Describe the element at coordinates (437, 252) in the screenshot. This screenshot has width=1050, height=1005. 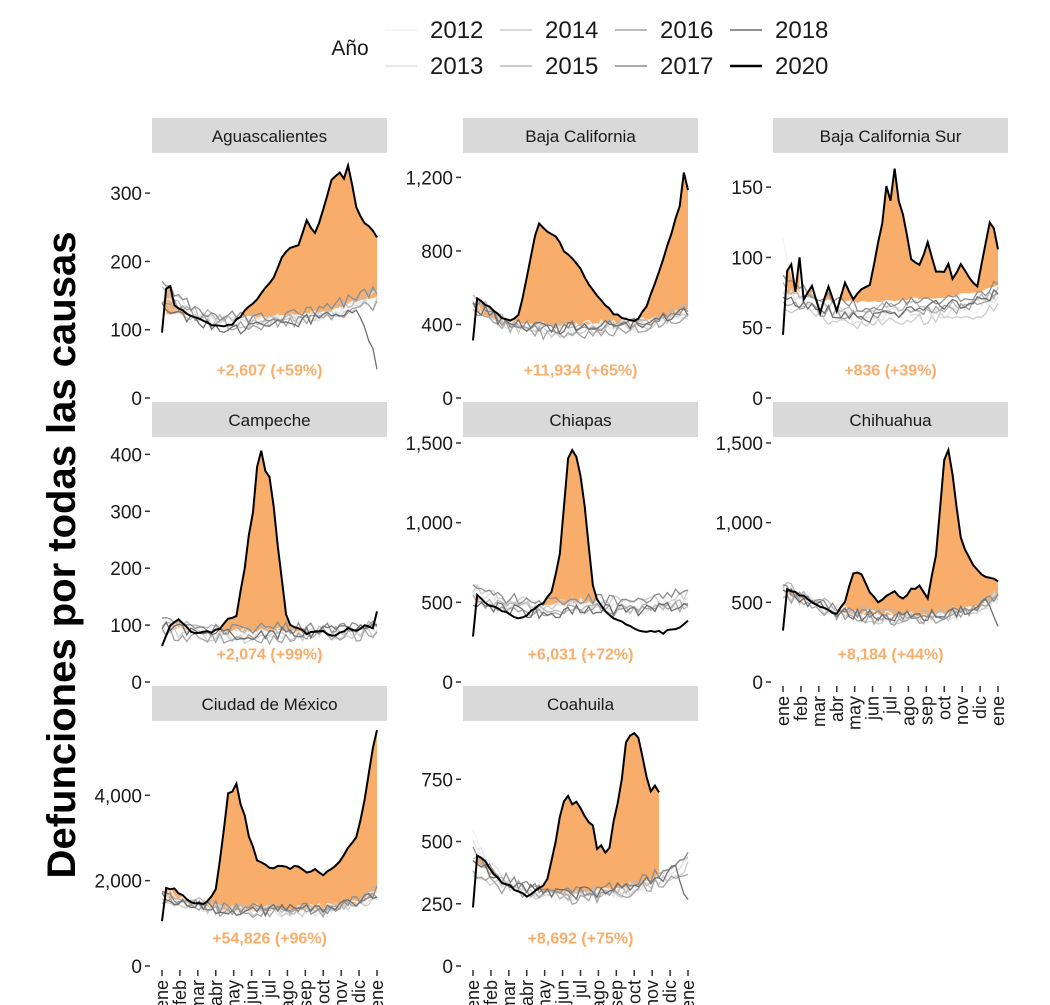
I see `y-tick-label: 800` at that location.